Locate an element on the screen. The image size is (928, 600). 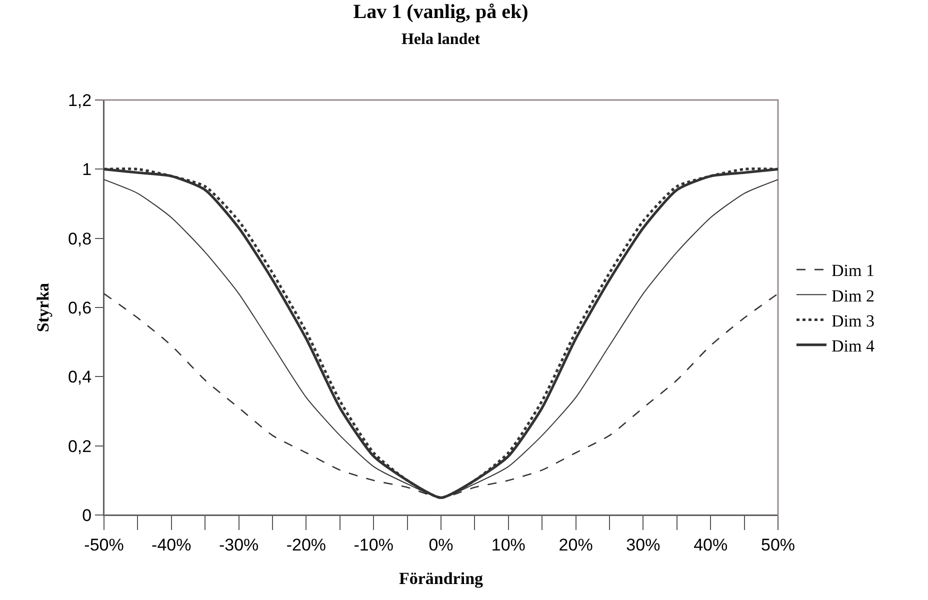
y-axis-title: Styrka is located at coordinates (43, 307).